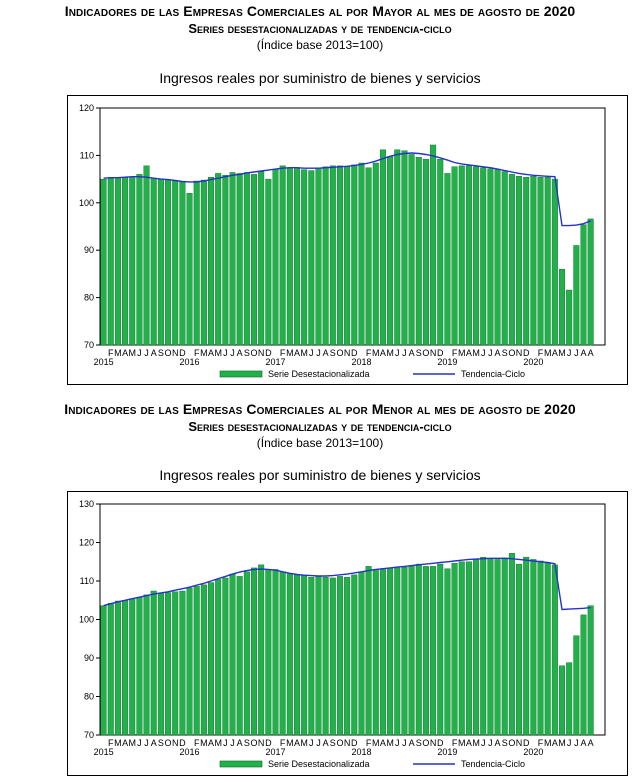  I want to click on legend-bar-label: Serie Desestacionalizada, so click(319, 374).